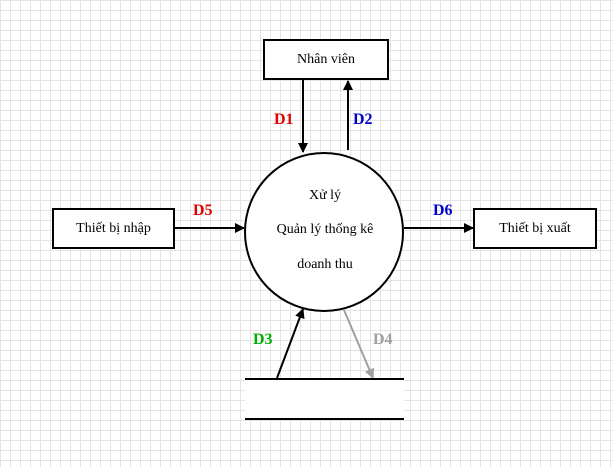 The width and height of the screenshot is (613, 467). I want to click on flow-d4-arrow, so click(359, 344).